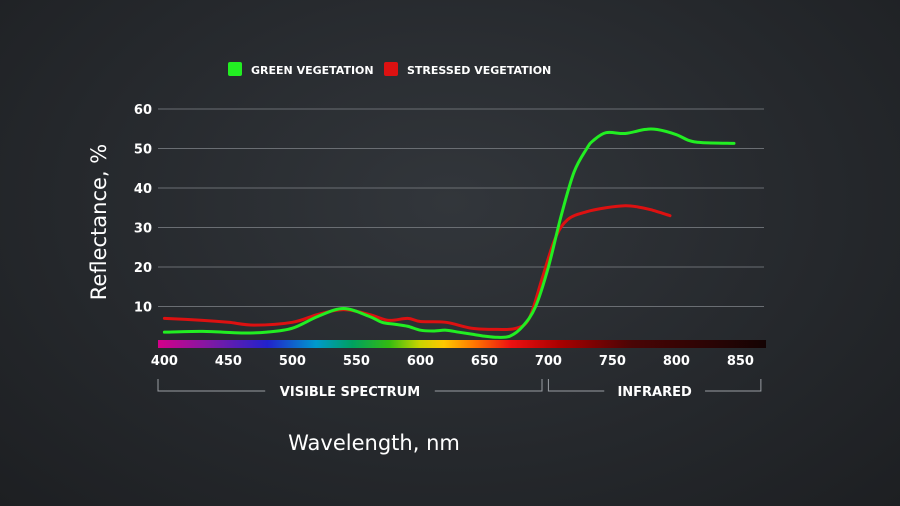 The width and height of the screenshot is (900, 506). What do you see at coordinates (99, 222) in the screenshot?
I see `y-axis-title: Reflectance, %` at bounding box center [99, 222].